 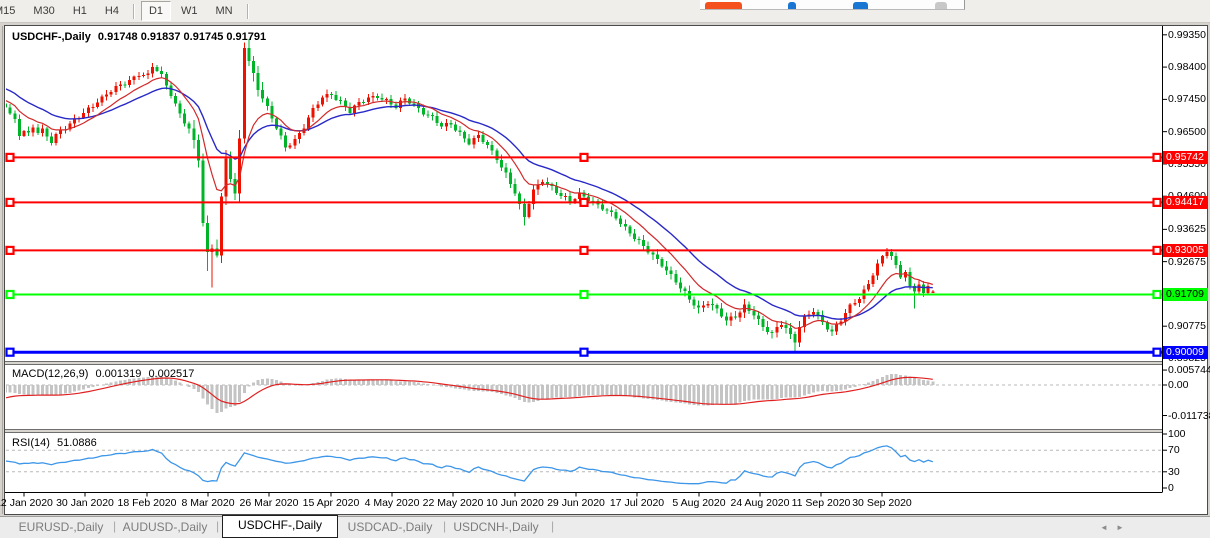 I want to click on tab-usdchf-daily: USDCHF-,Daily, so click(x=280, y=526).